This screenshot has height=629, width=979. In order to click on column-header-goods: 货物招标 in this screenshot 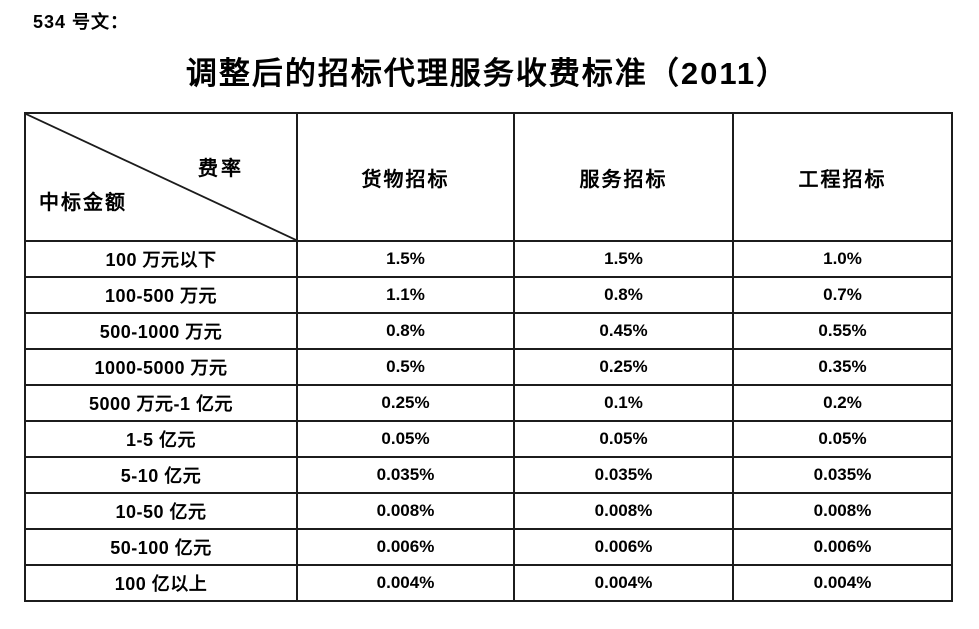, I will do `click(405, 177)`.